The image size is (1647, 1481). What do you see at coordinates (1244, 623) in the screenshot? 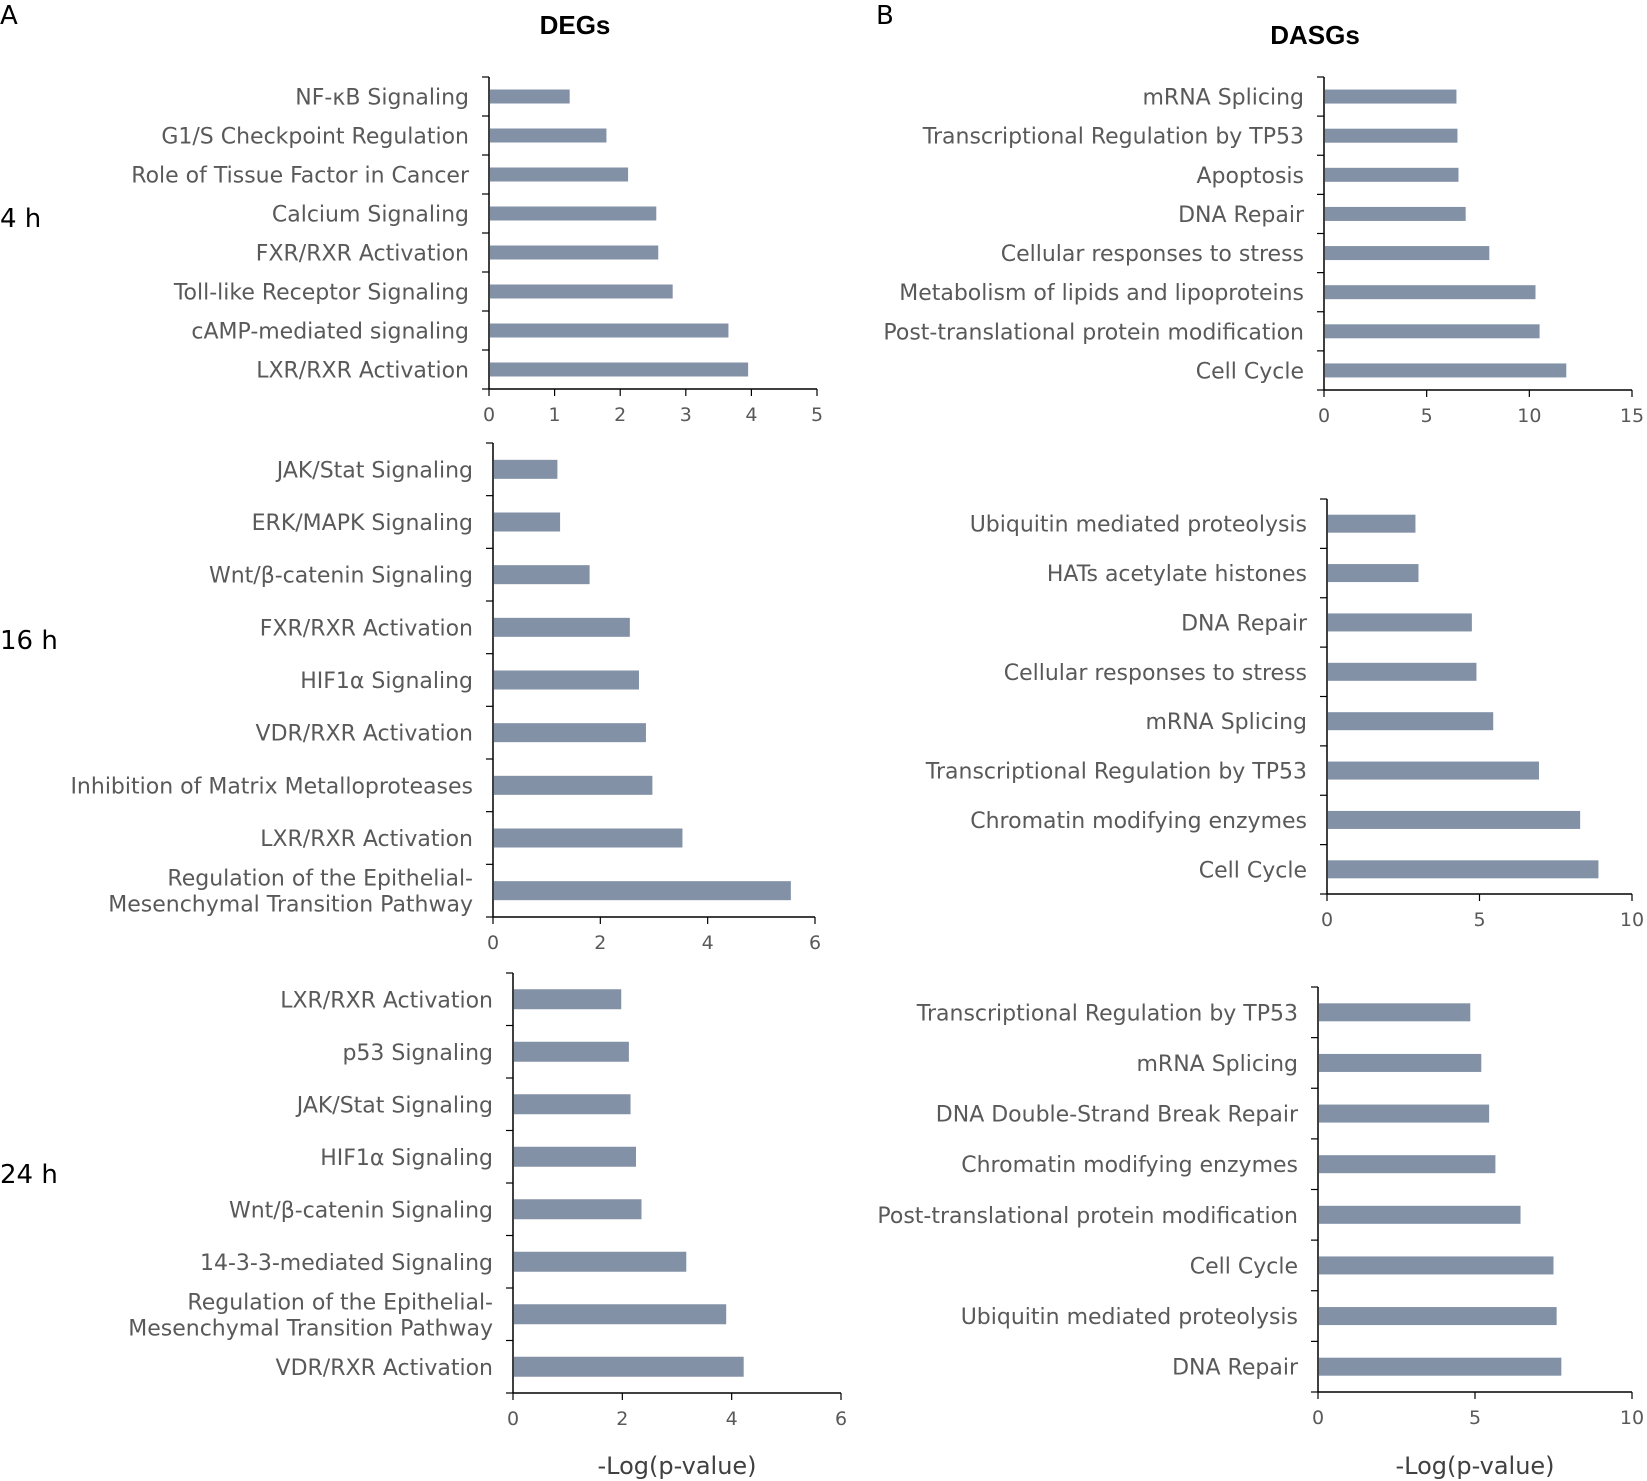
I see `category-label: DNA Repair` at bounding box center [1244, 623].